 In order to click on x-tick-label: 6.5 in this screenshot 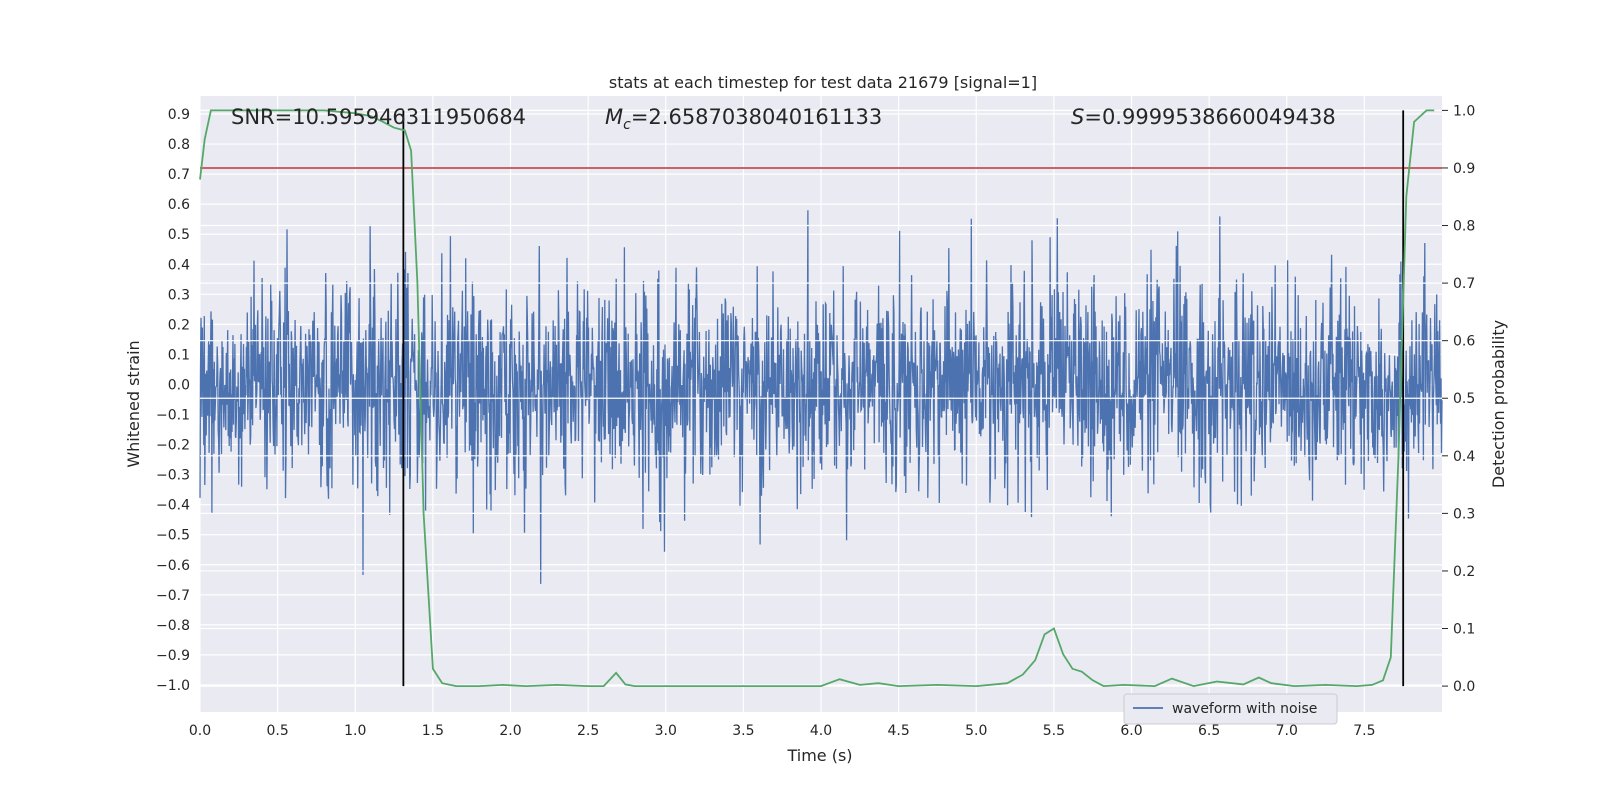, I will do `click(1209, 731)`.